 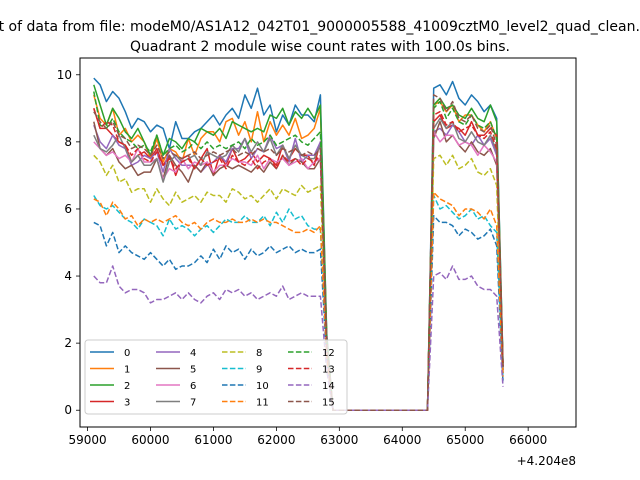 I want to click on legend-label-15: 15, so click(x=328, y=403).